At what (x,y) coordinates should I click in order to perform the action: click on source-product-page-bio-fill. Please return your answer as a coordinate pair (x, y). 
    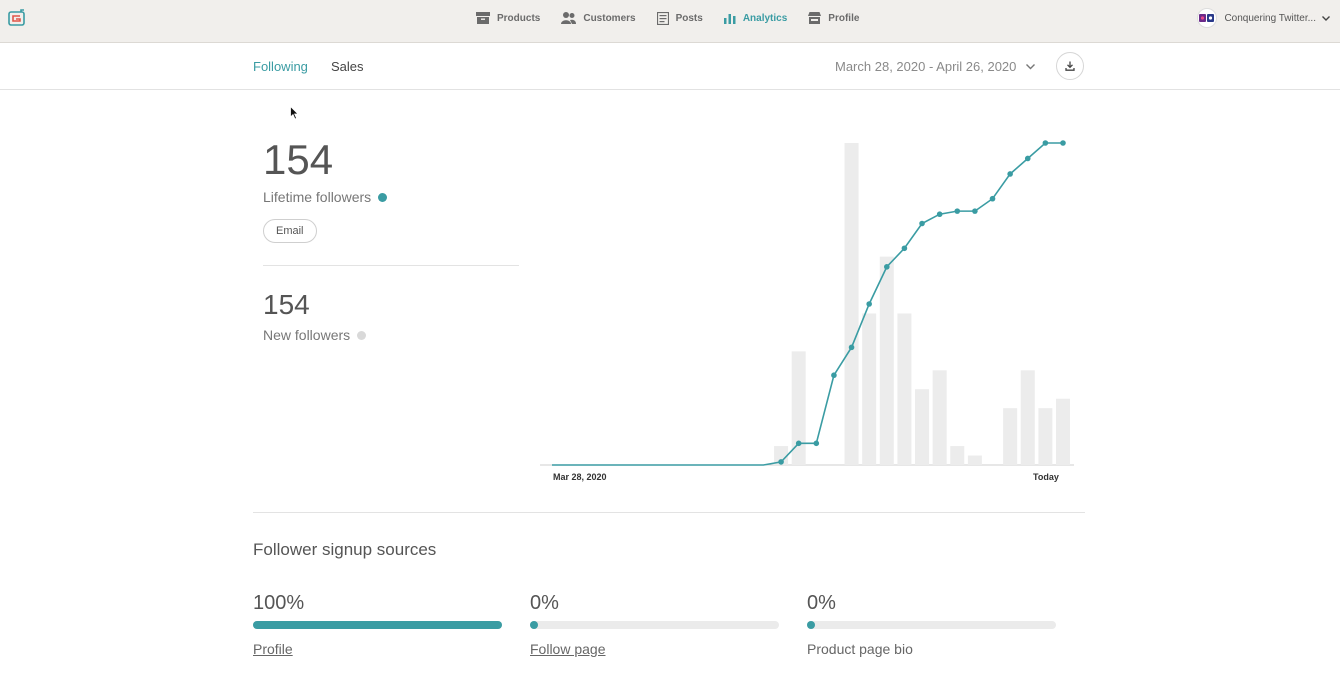
    Looking at the image, I should click on (811, 625).